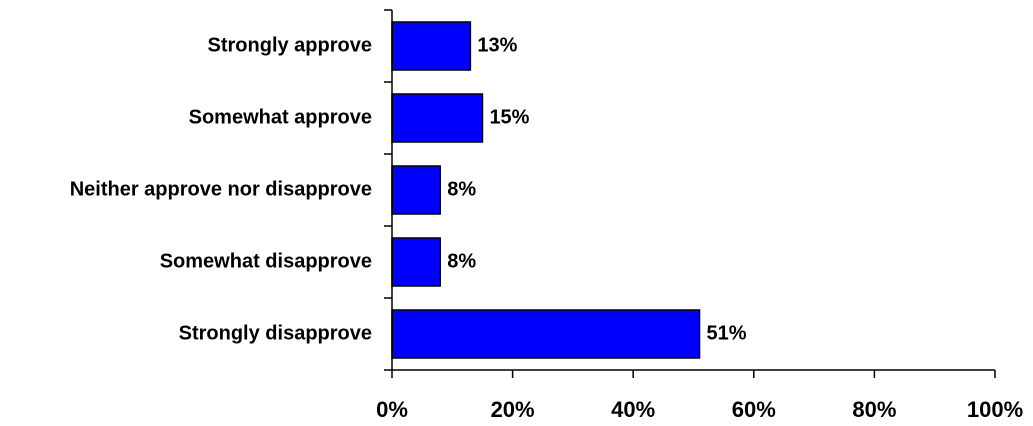 The width and height of the screenshot is (1033, 426). I want to click on category-label-strongly-disapprove: Strongly disapprove, so click(275, 333).